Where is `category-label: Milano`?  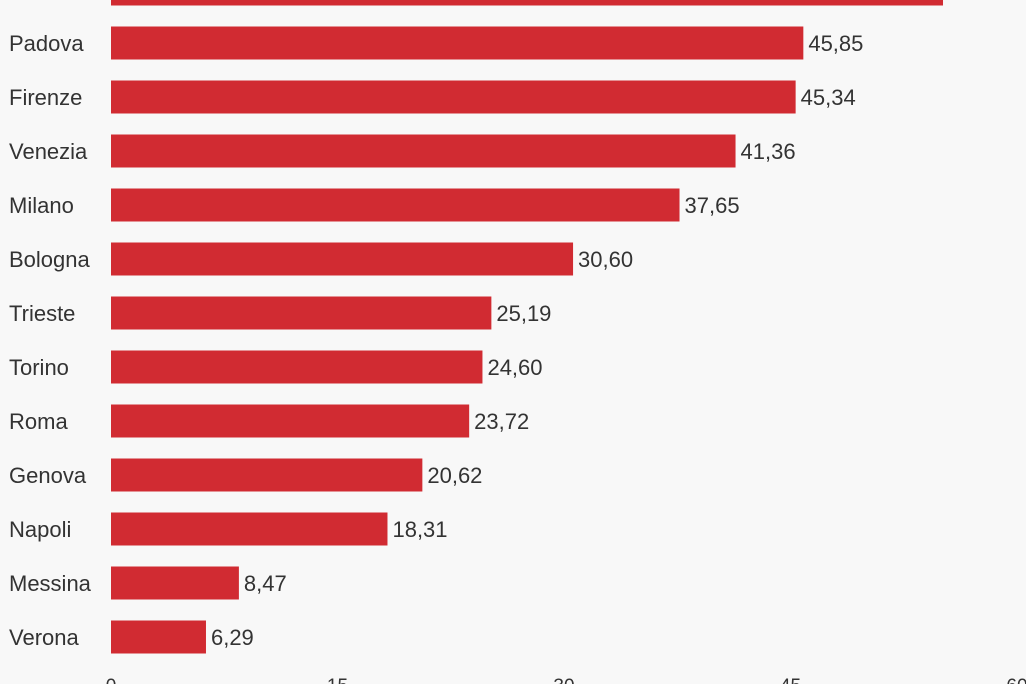 category-label: Milano is located at coordinates (41, 205).